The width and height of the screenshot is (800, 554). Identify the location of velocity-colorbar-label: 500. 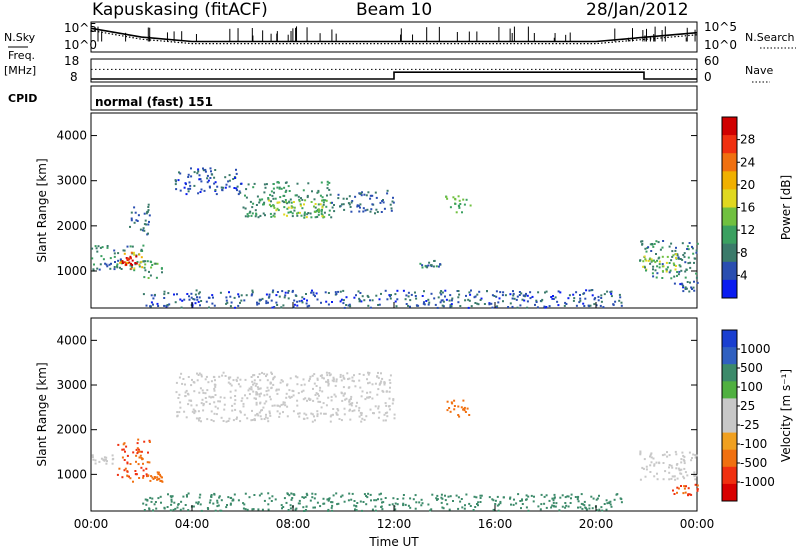
(751, 368).